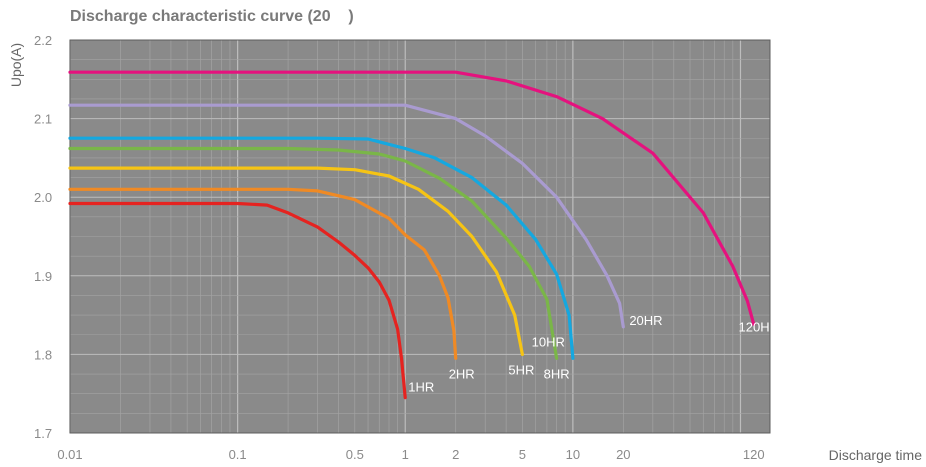 This screenshot has height=467, width=926. What do you see at coordinates (759, 327) in the screenshot?
I see `series-label-120hr: 120HR` at bounding box center [759, 327].